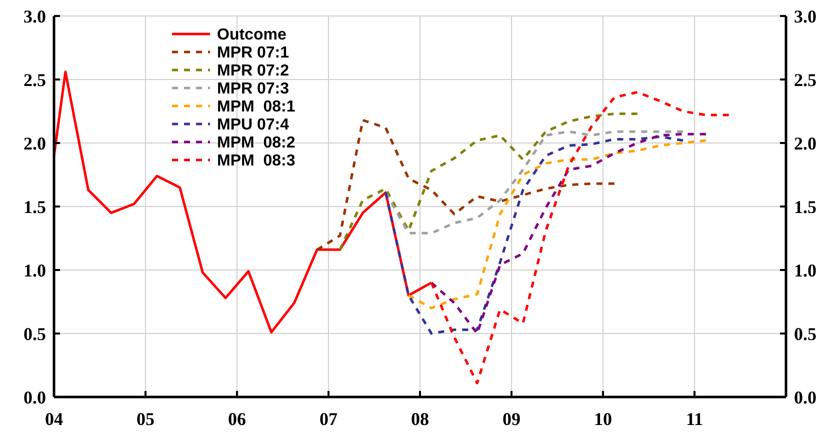 This screenshot has width=831, height=440. I want to click on y-tick-label: 0.5, so click(35, 334).